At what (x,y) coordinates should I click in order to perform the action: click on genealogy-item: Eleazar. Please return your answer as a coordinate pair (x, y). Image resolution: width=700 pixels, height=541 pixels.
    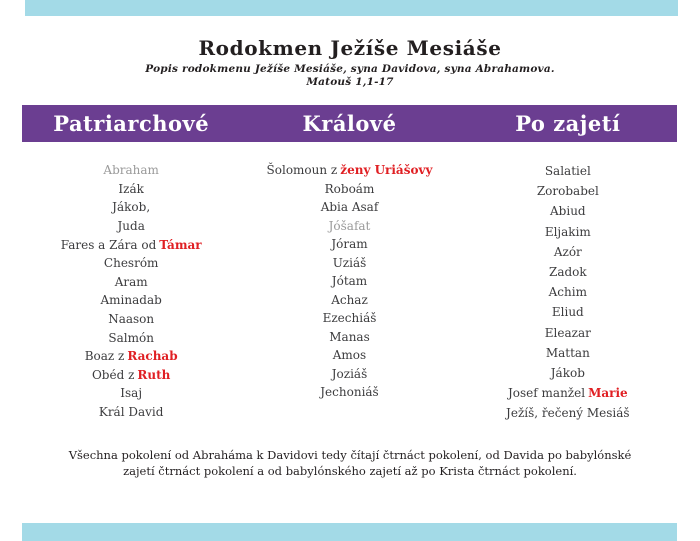
    Looking at the image, I should click on (567, 332).